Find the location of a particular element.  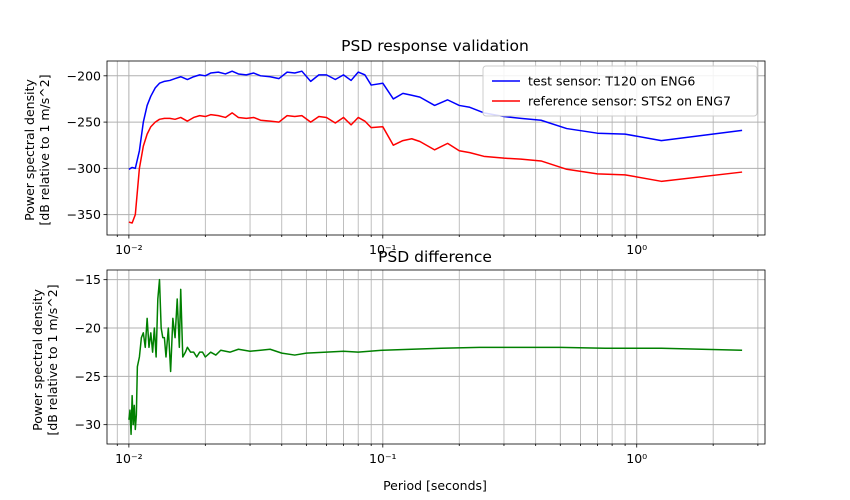

y-tick-label: −350 is located at coordinates (84, 214).